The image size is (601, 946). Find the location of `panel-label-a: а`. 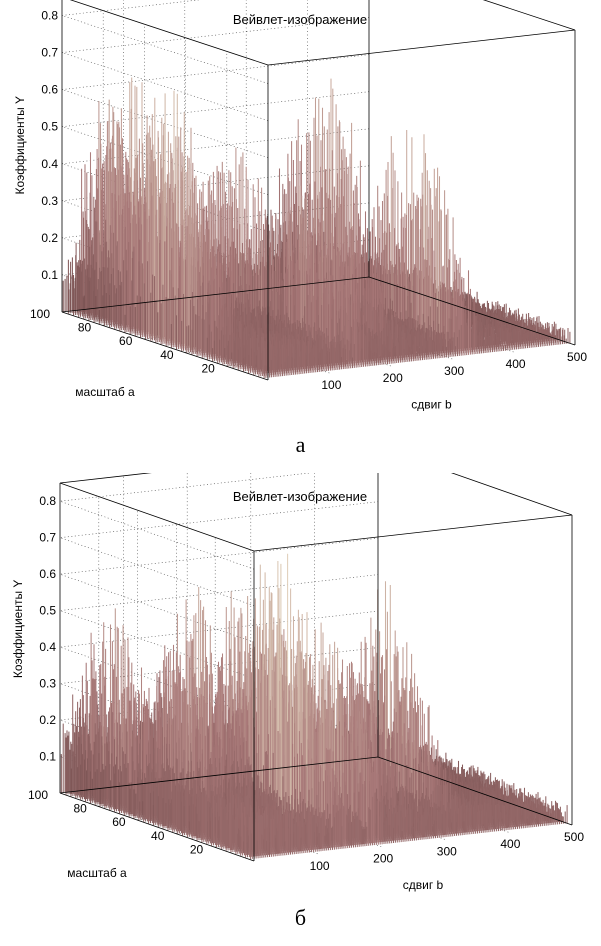

panel-label-a: а is located at coordinates (300, 444).